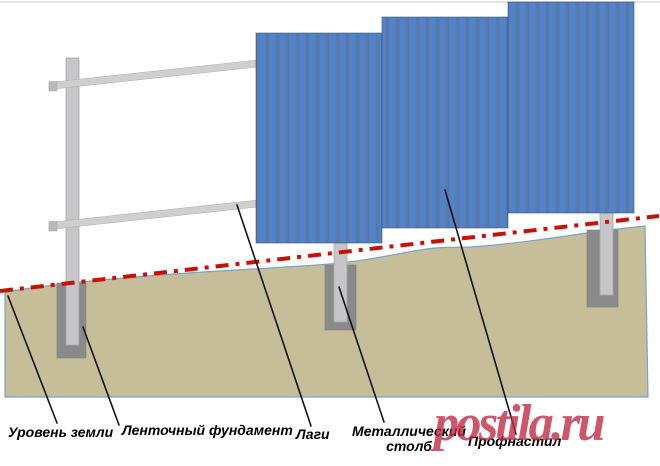 This screenshot has width=660, height=466. I want to click on label-rails: Лаги, so click(313, 434).